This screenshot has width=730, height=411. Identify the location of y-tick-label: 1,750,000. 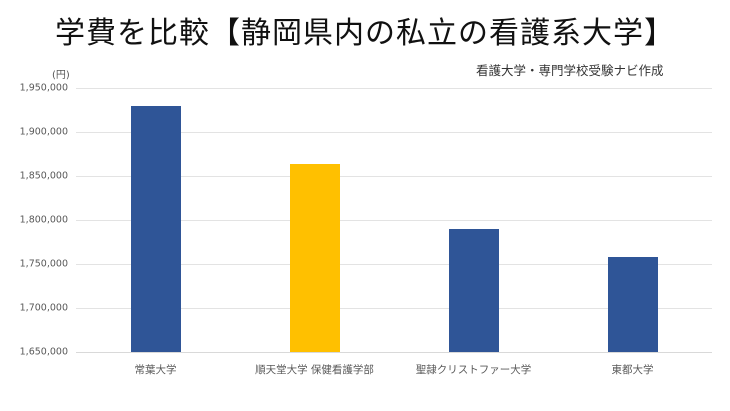
(43, 264).